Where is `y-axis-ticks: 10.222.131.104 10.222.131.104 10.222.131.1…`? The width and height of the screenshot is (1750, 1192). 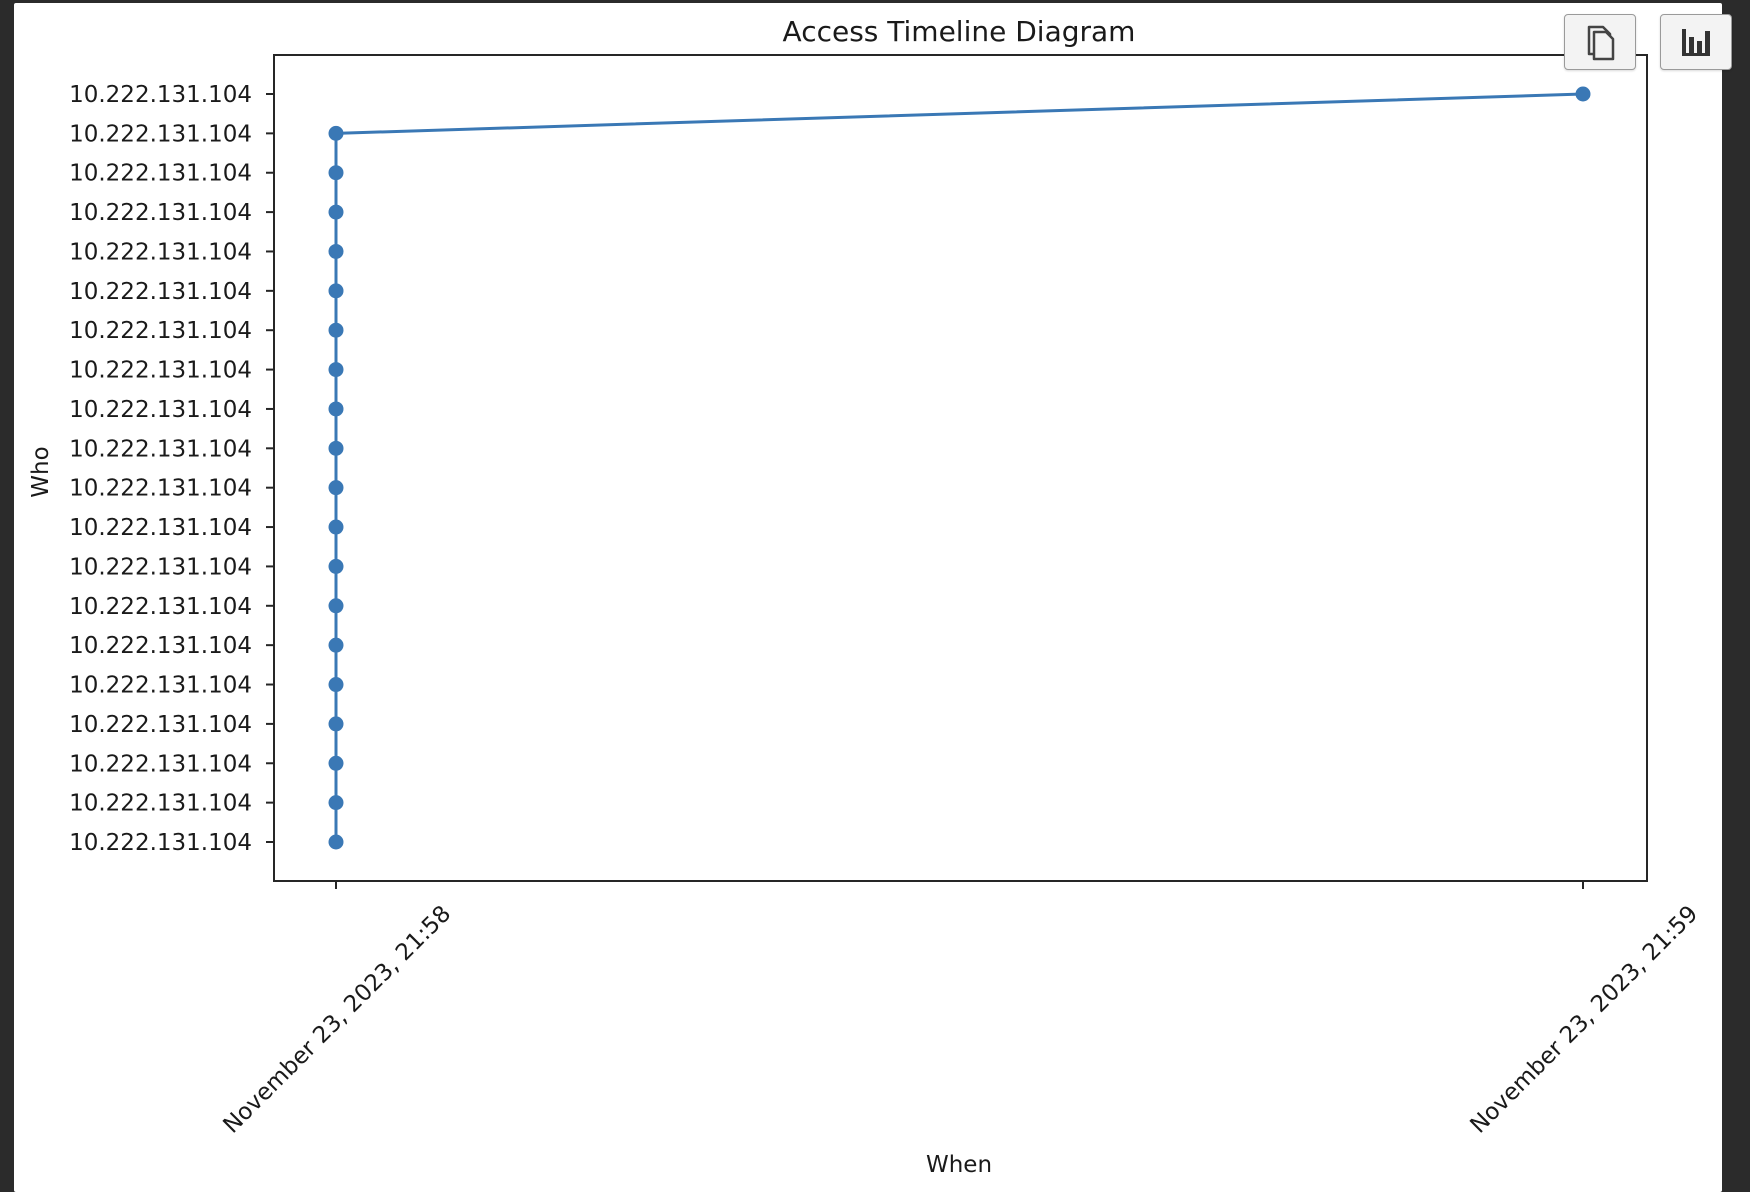
y-axis-ticks: 10.222.131.104 10.222.131.104 10.222.131.1… is located at coordinates (171, 469).